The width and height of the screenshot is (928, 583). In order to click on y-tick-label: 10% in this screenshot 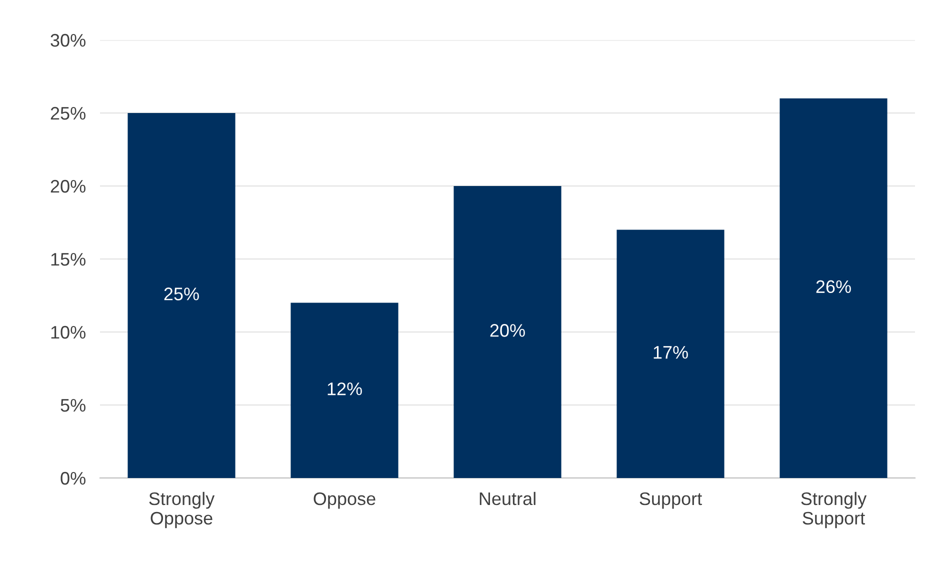, I will do `click(68, 332)`.